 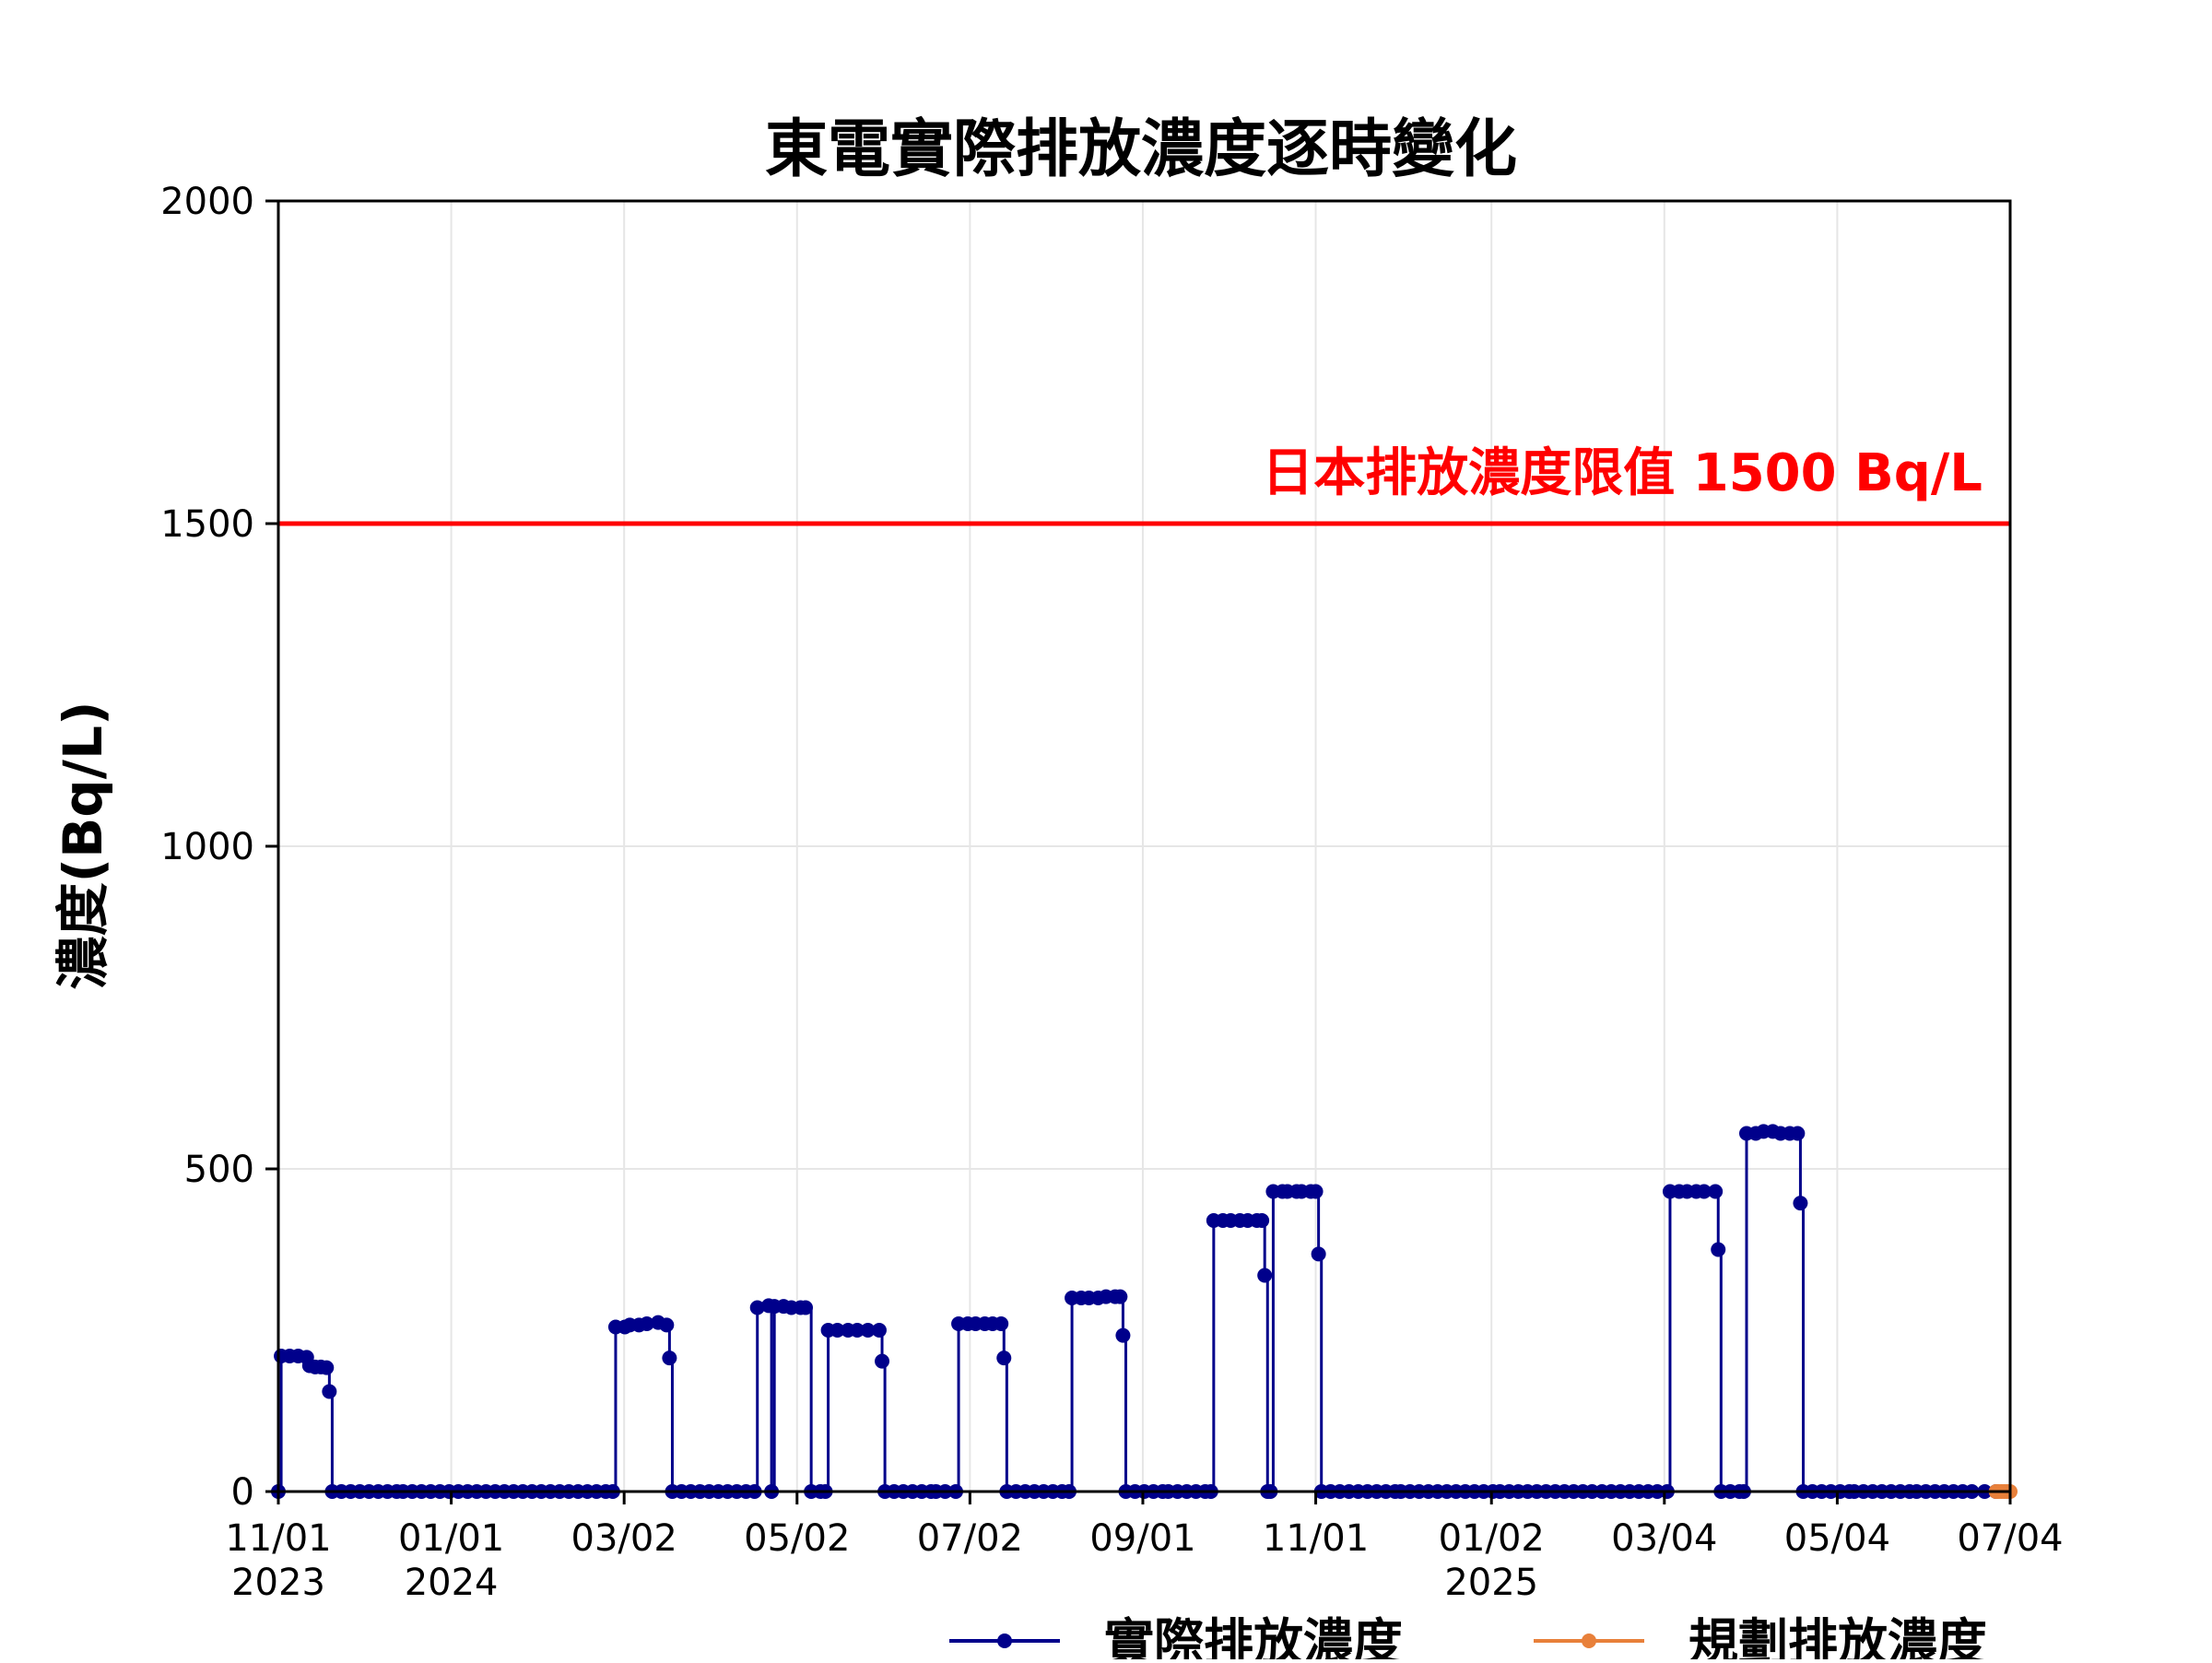 What do you see at coordinates (624, 1538) in the screenshot?
I see `x-tick-label: 03/02` at bounding box center [624, 1538].